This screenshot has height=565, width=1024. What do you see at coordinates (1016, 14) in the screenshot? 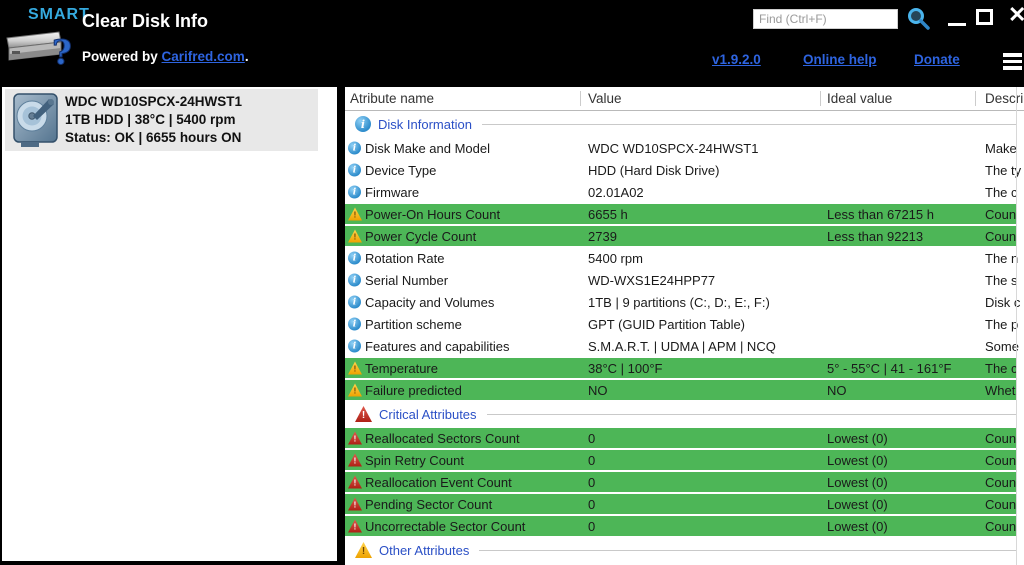
I see `close-button: ✕` at bounding box center [1016, 14].